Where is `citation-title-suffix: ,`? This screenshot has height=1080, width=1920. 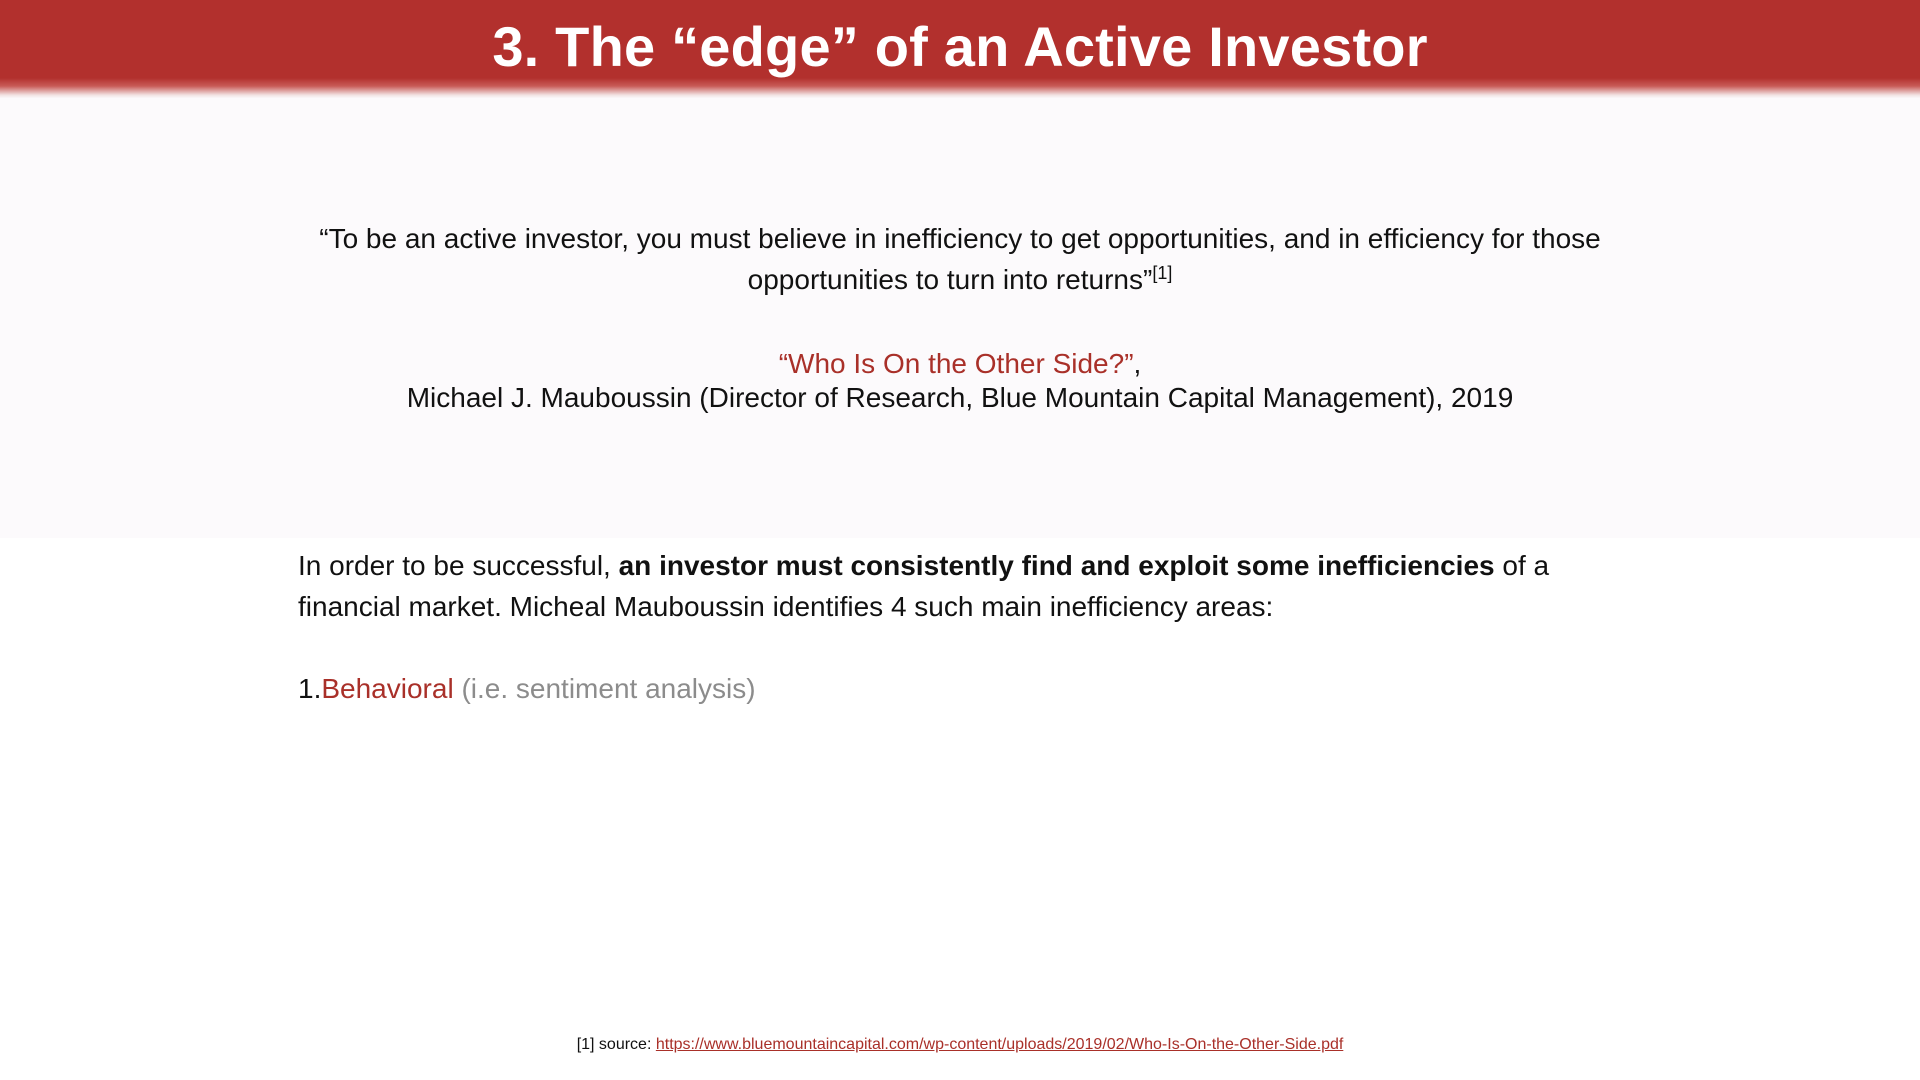
citation-title-suffix: , is located at coordinates (1137, 363).